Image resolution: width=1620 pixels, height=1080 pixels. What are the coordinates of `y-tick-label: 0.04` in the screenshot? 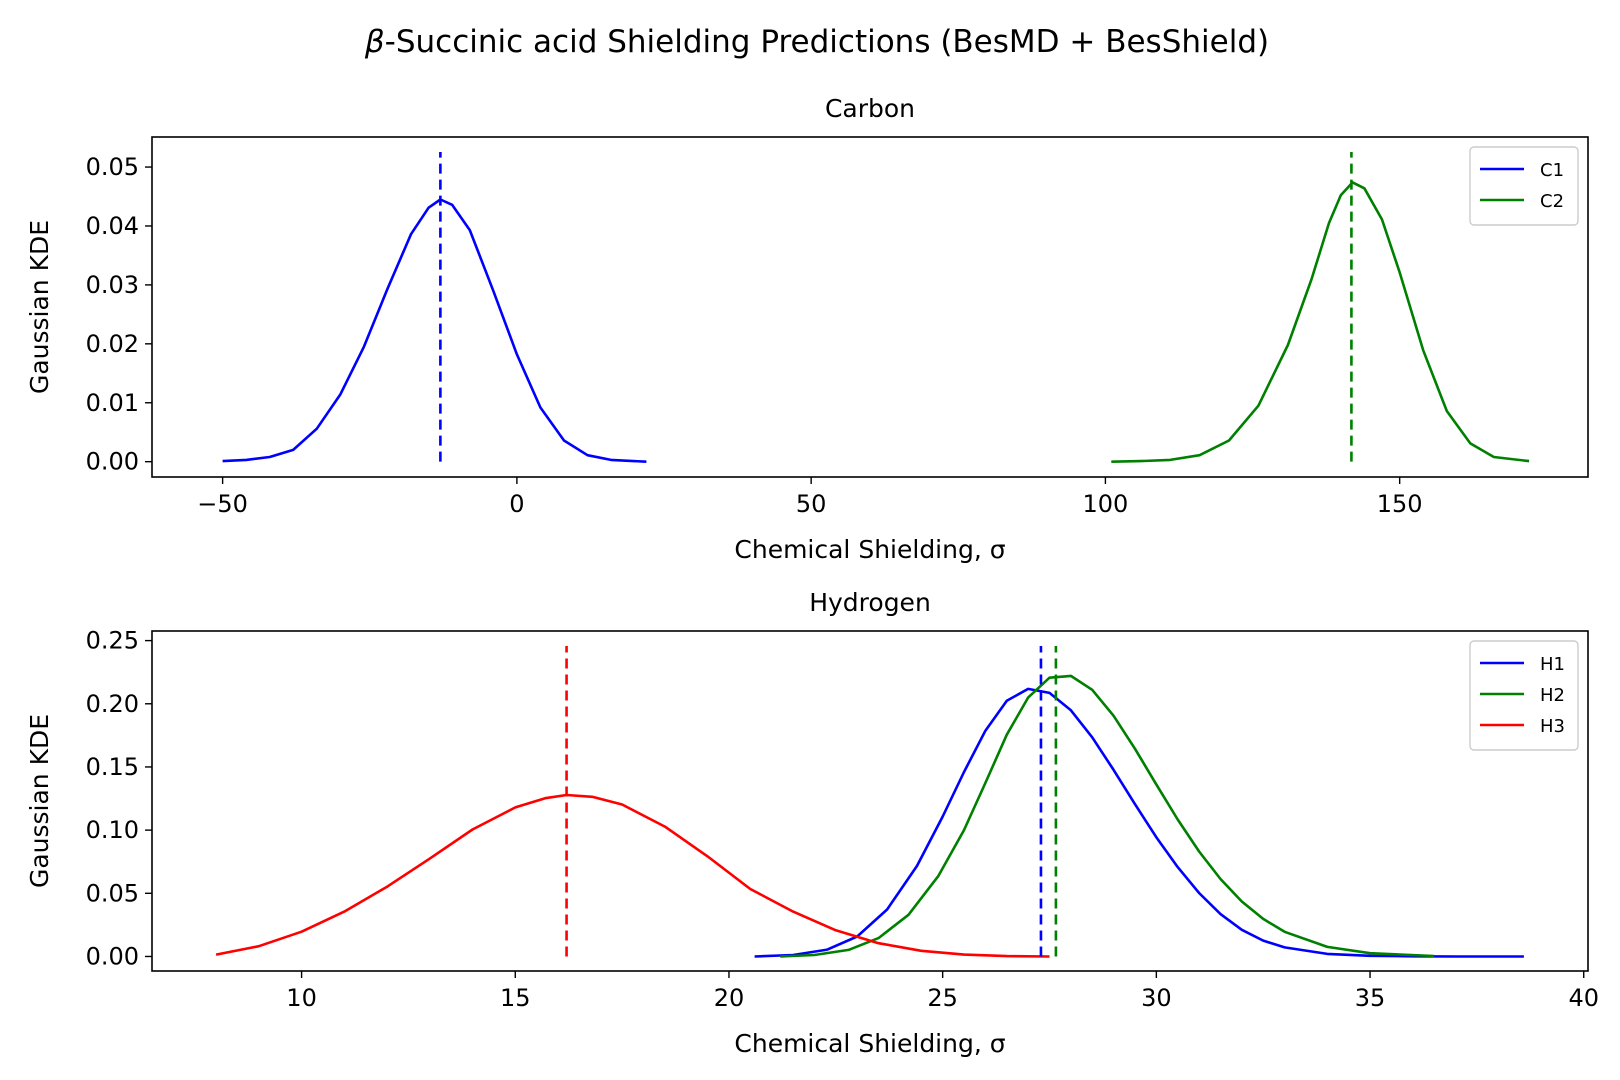 It's located at (112, 226).